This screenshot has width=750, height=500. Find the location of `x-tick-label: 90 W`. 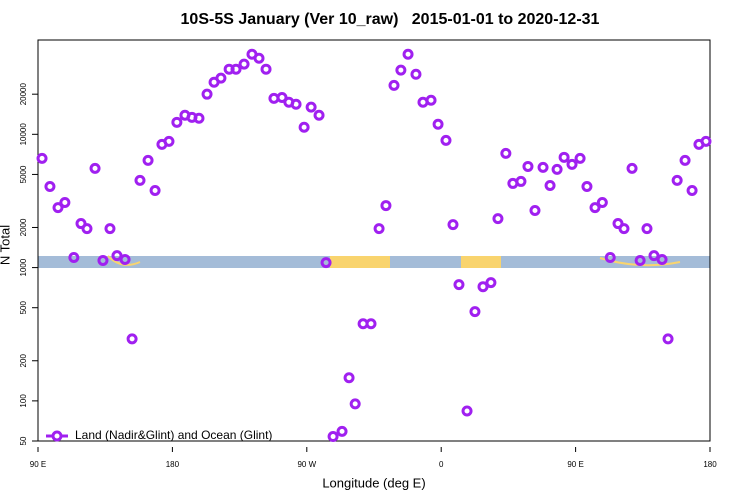

x-tick-label: 90 W is located at coordinates (306, 464).